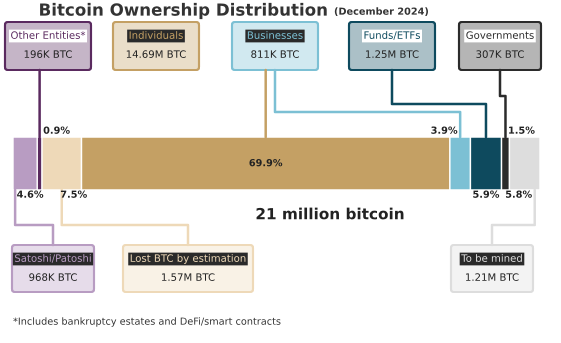 The width and height of the screenshot is (561, 343). I want to click on text: Businesses, so click(275, 35).